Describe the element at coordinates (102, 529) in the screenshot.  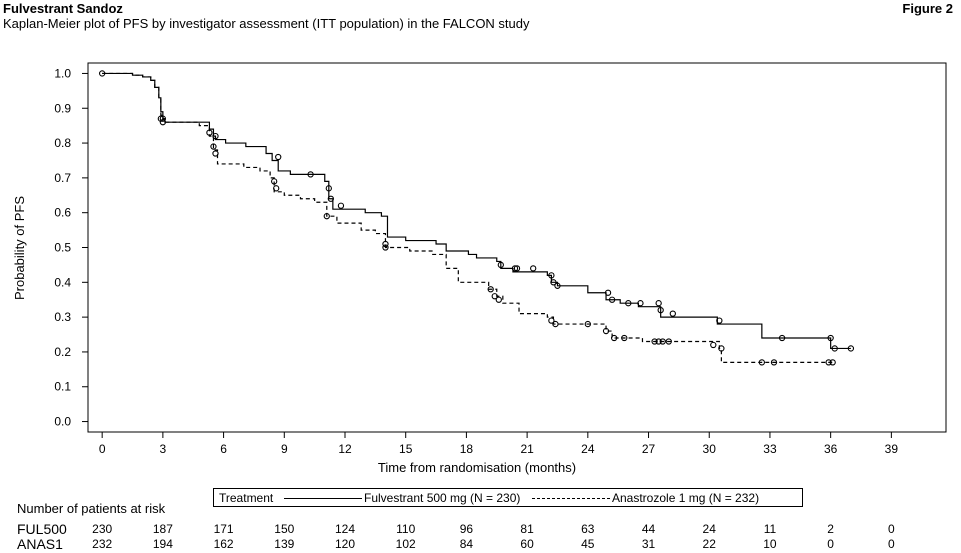
I see `risk-cell: 230` at that location.